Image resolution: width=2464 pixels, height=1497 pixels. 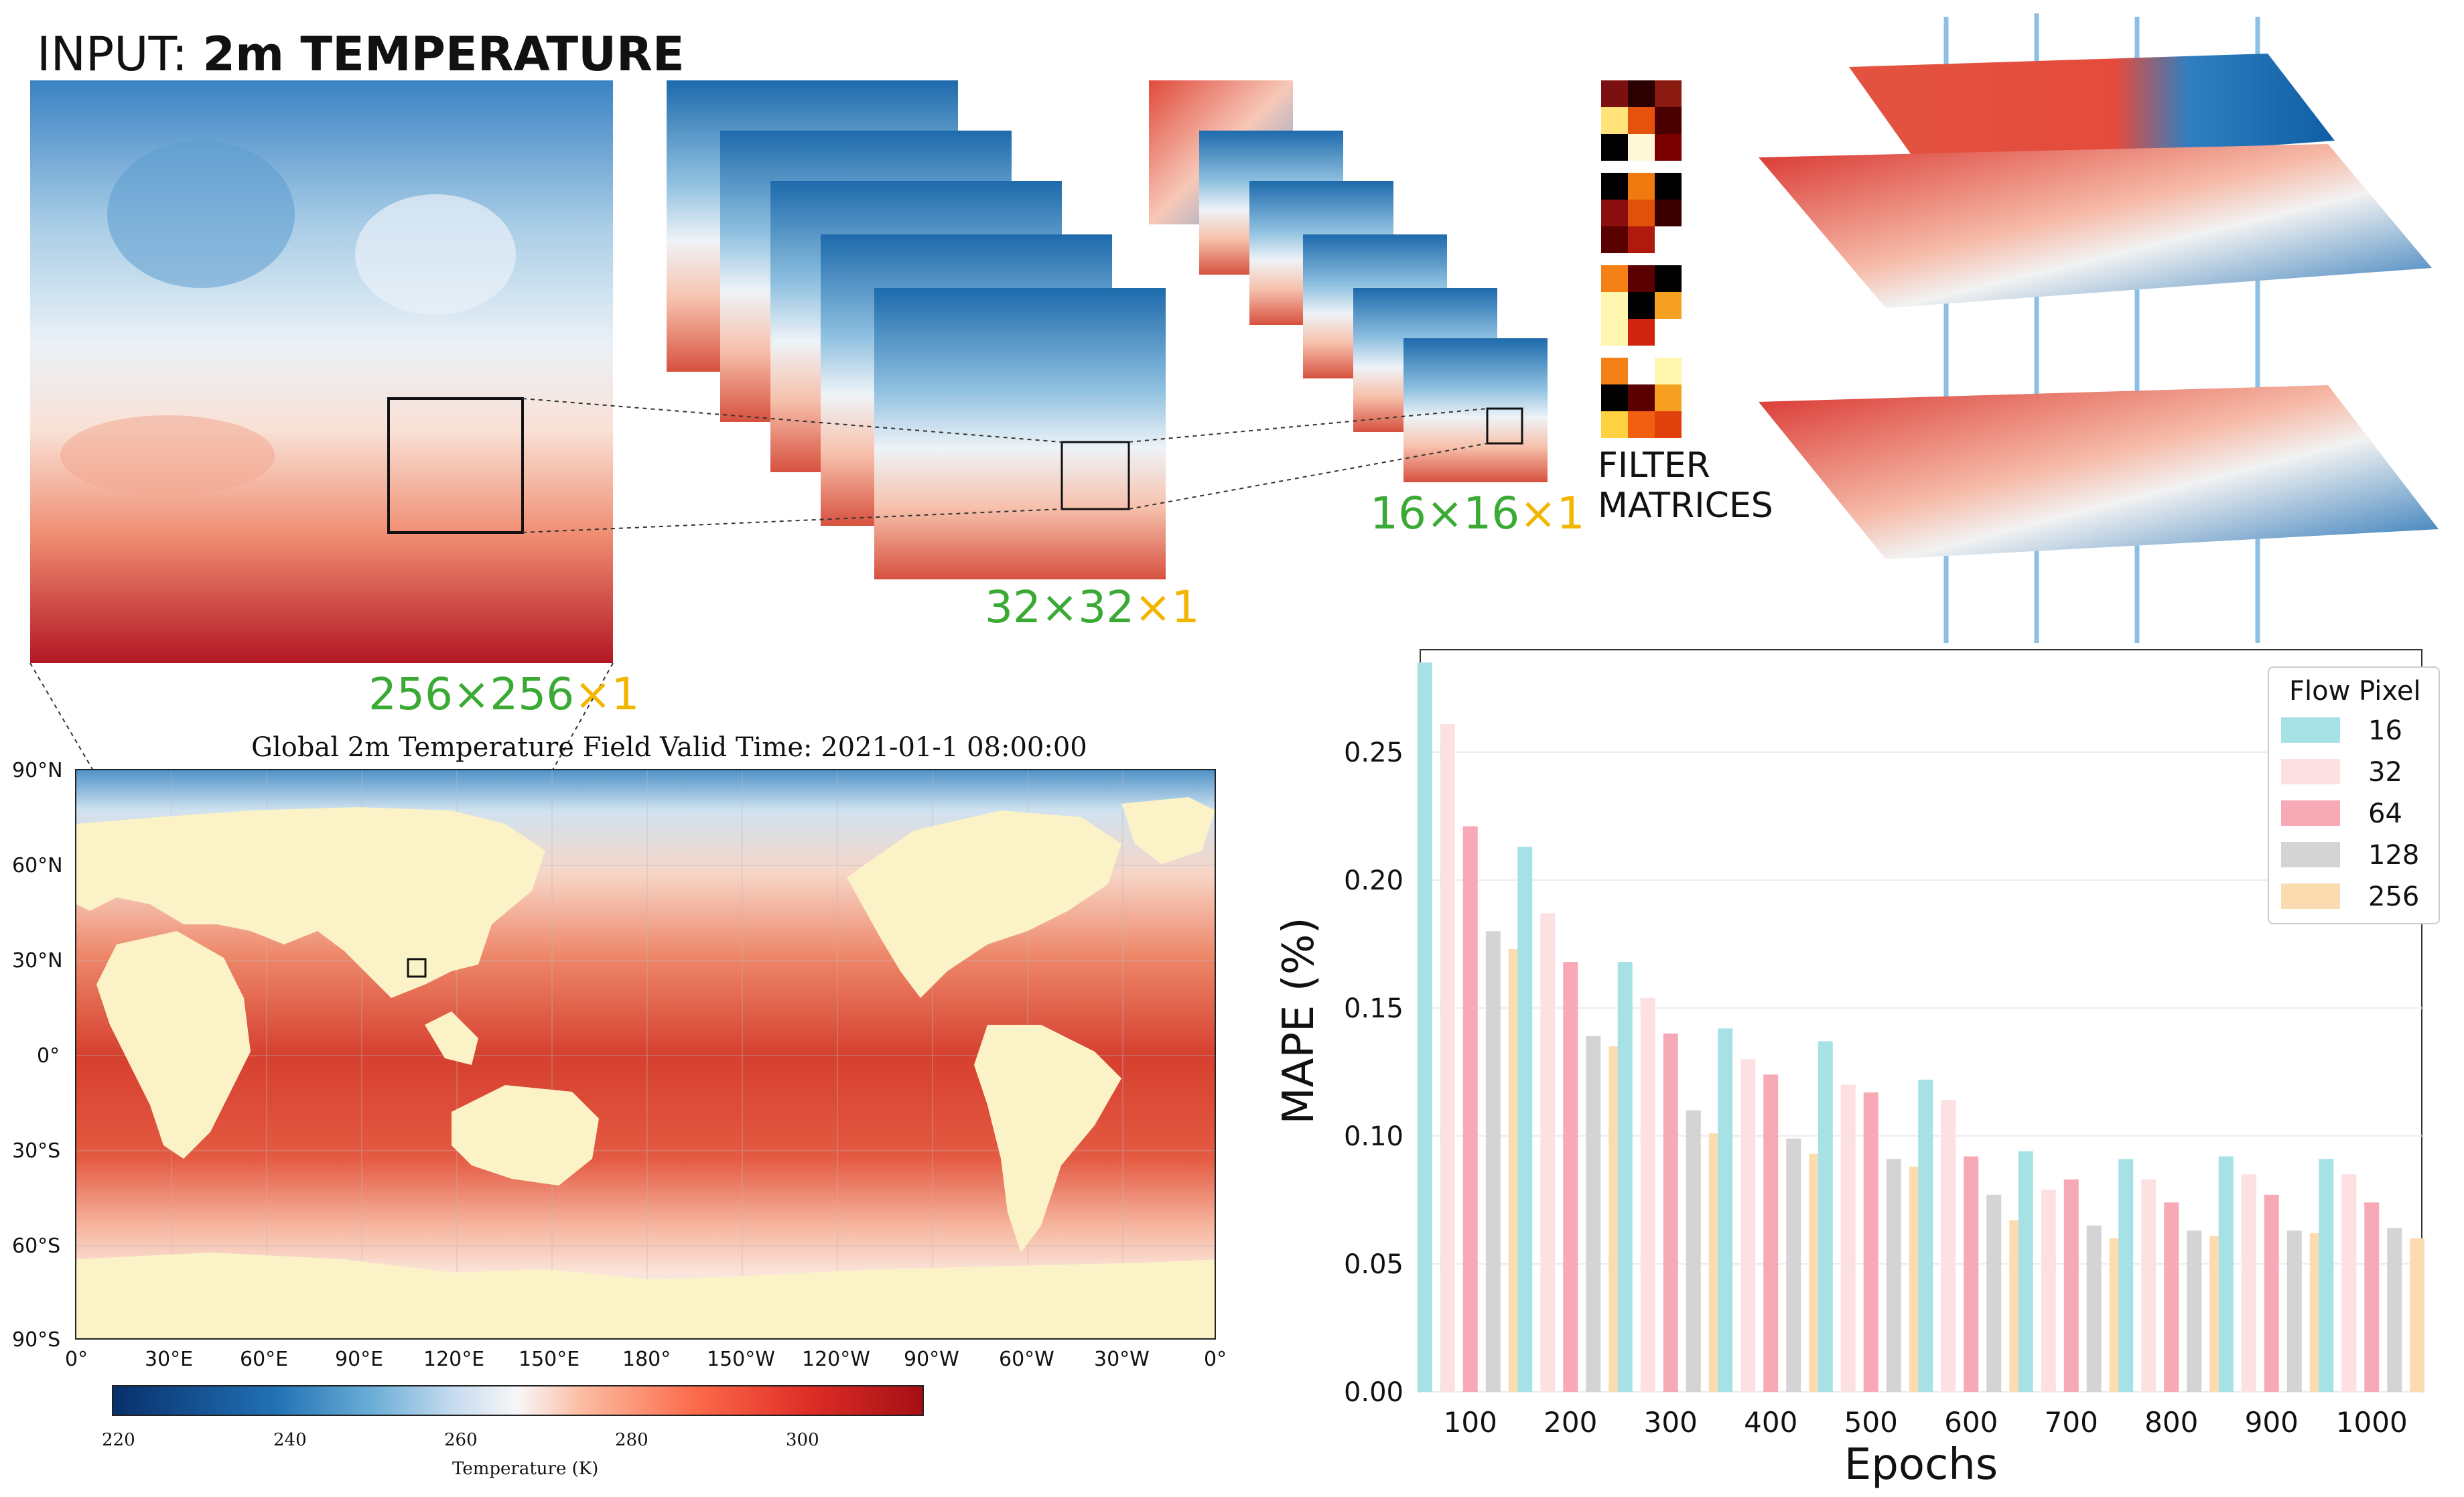 I want to click on y-tick-label: 0.15, so click(x=1374, y=1009).